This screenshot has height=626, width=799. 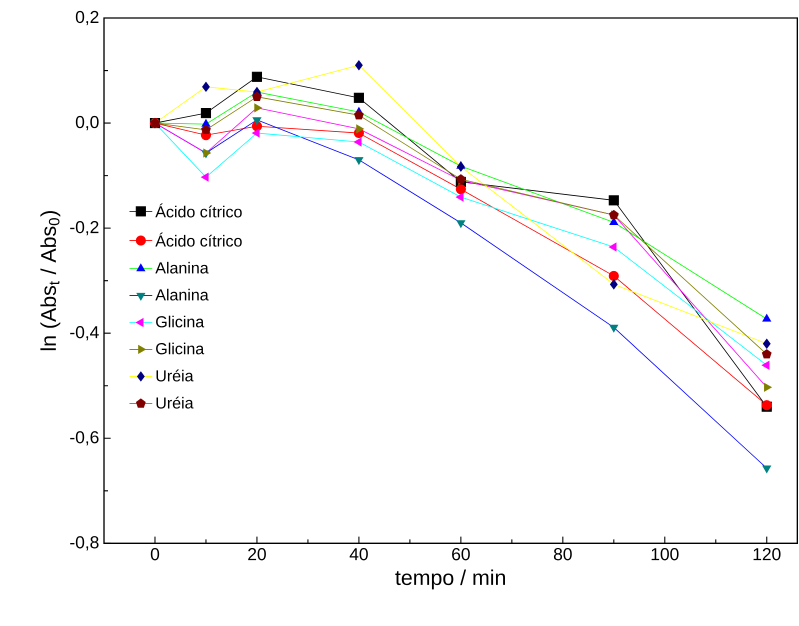 What do you see at coordinates (84, 438) in the screenshot?
I see `y-tick-label: -0,6` at bounding box center [84, 438].